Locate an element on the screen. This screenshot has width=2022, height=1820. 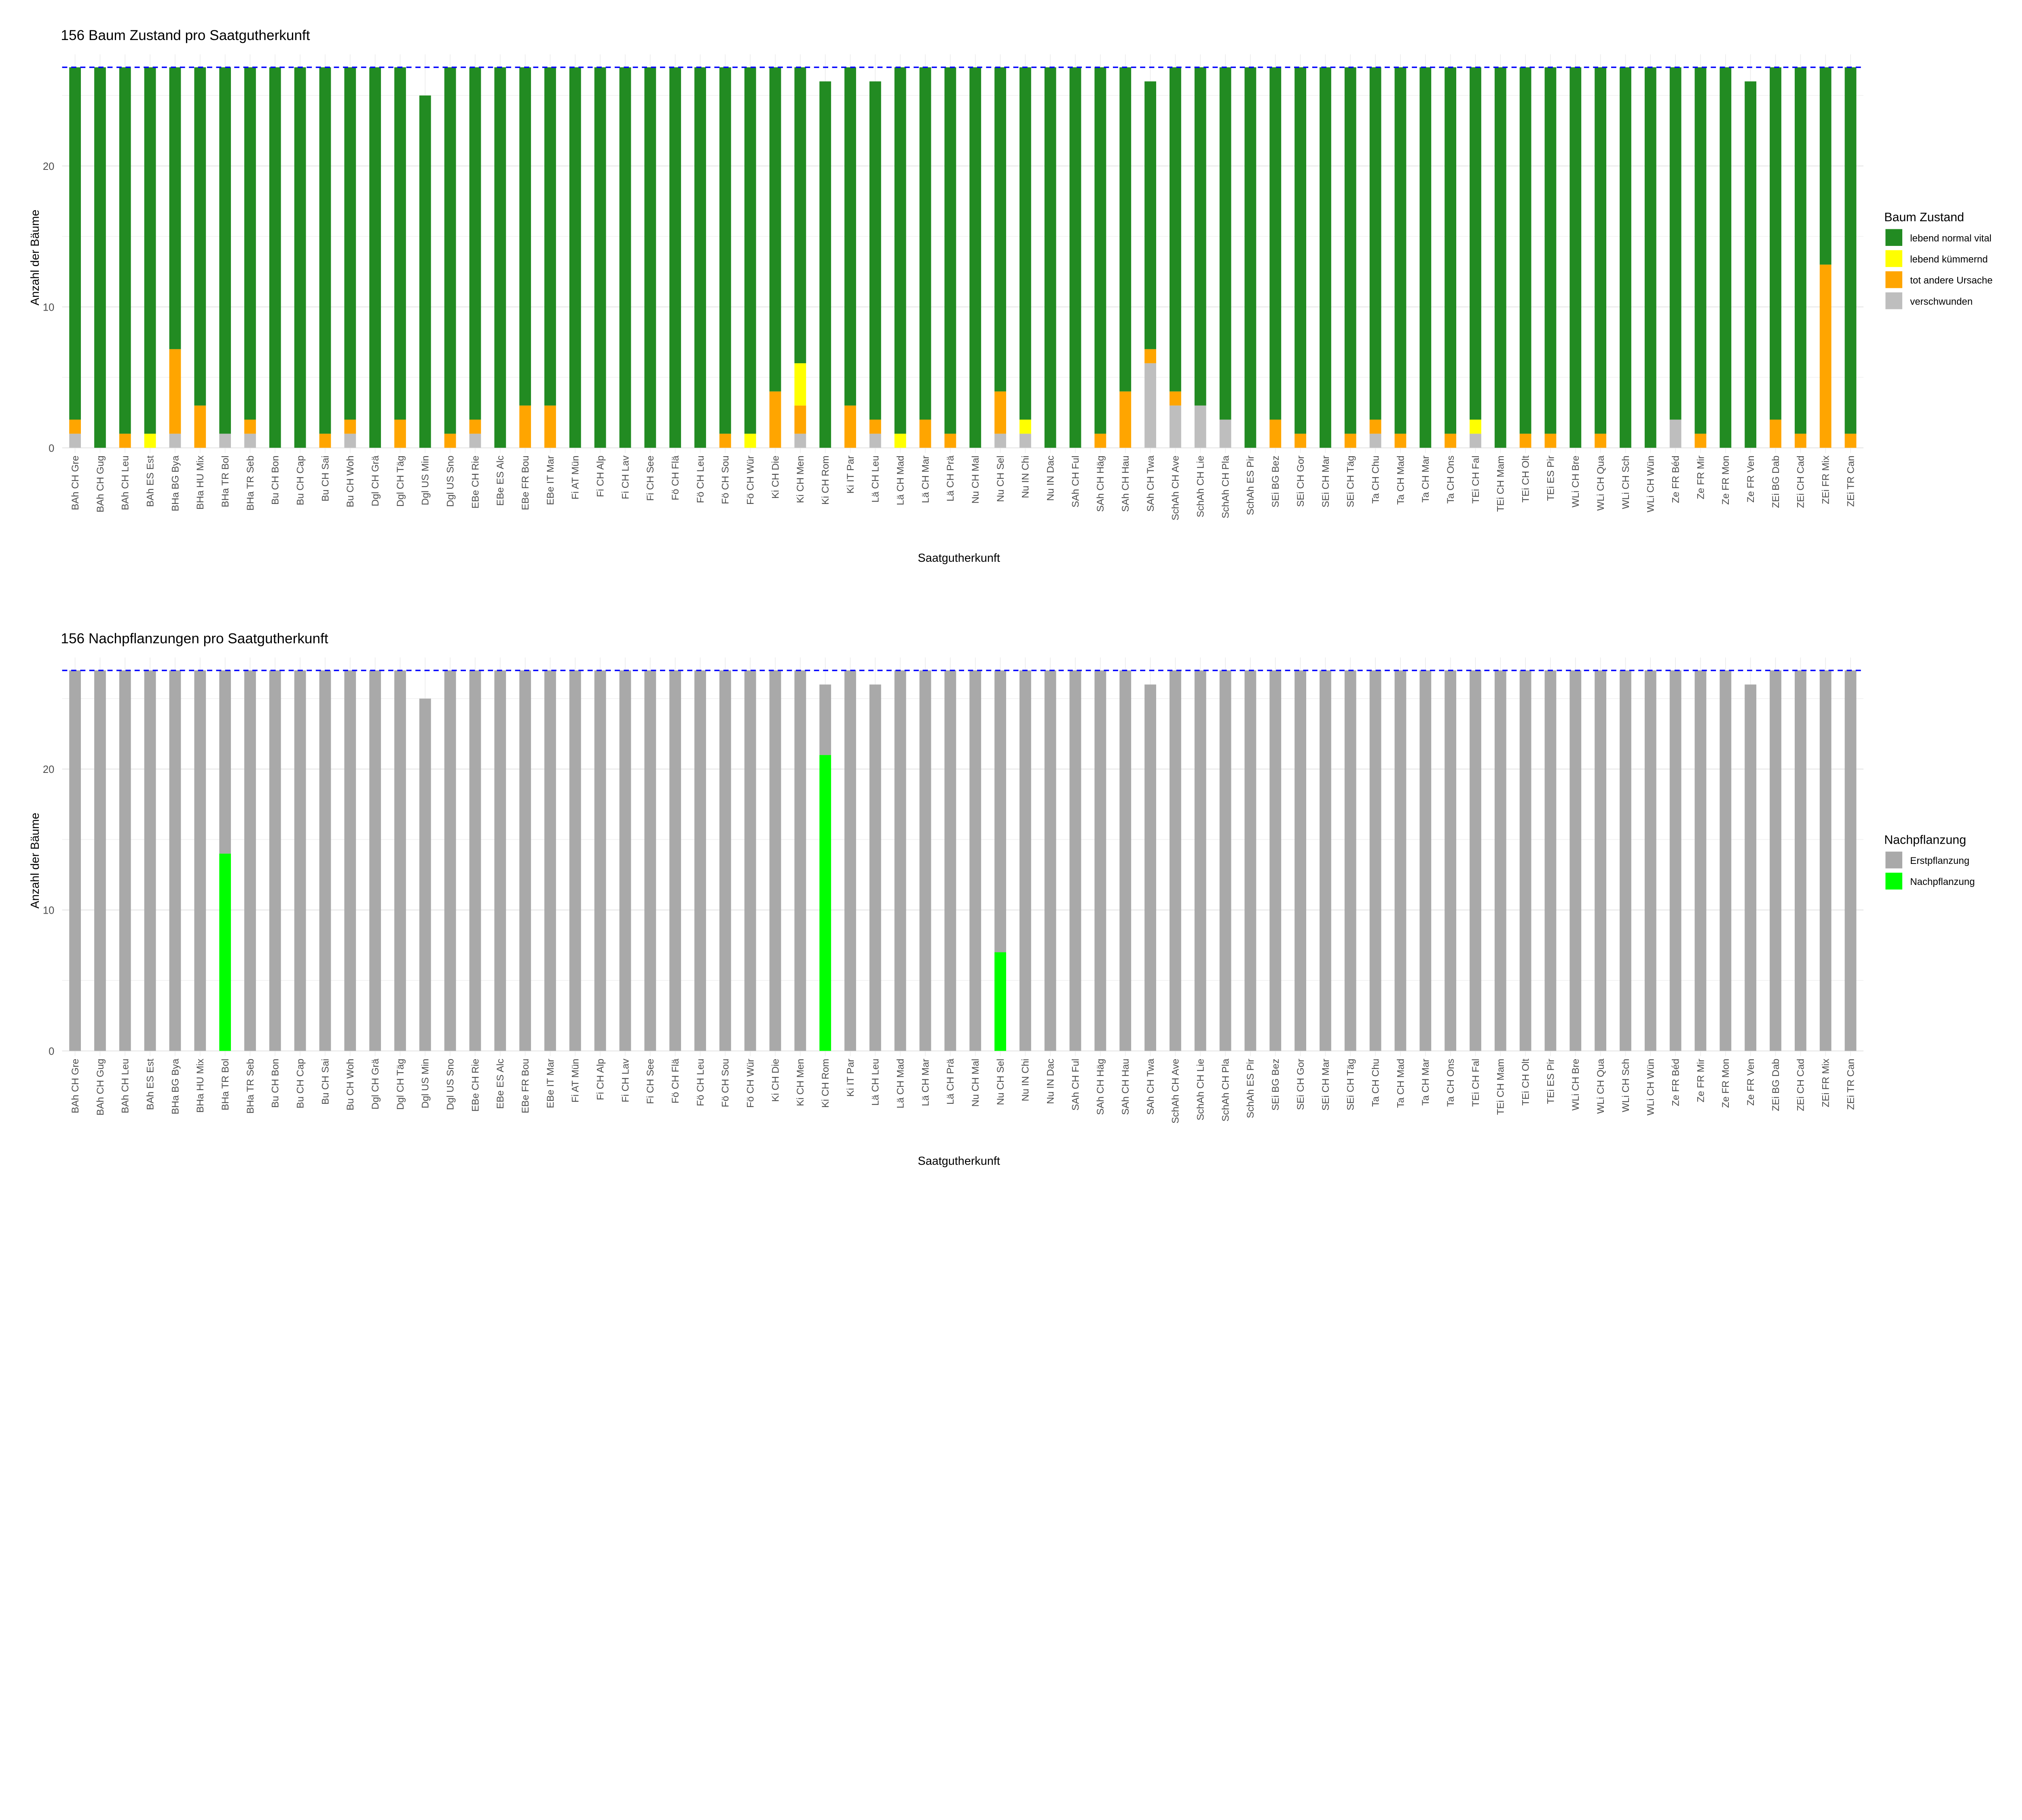
x-tick-label: SchAh ES Pir is located at coordinates (1250, 1088).